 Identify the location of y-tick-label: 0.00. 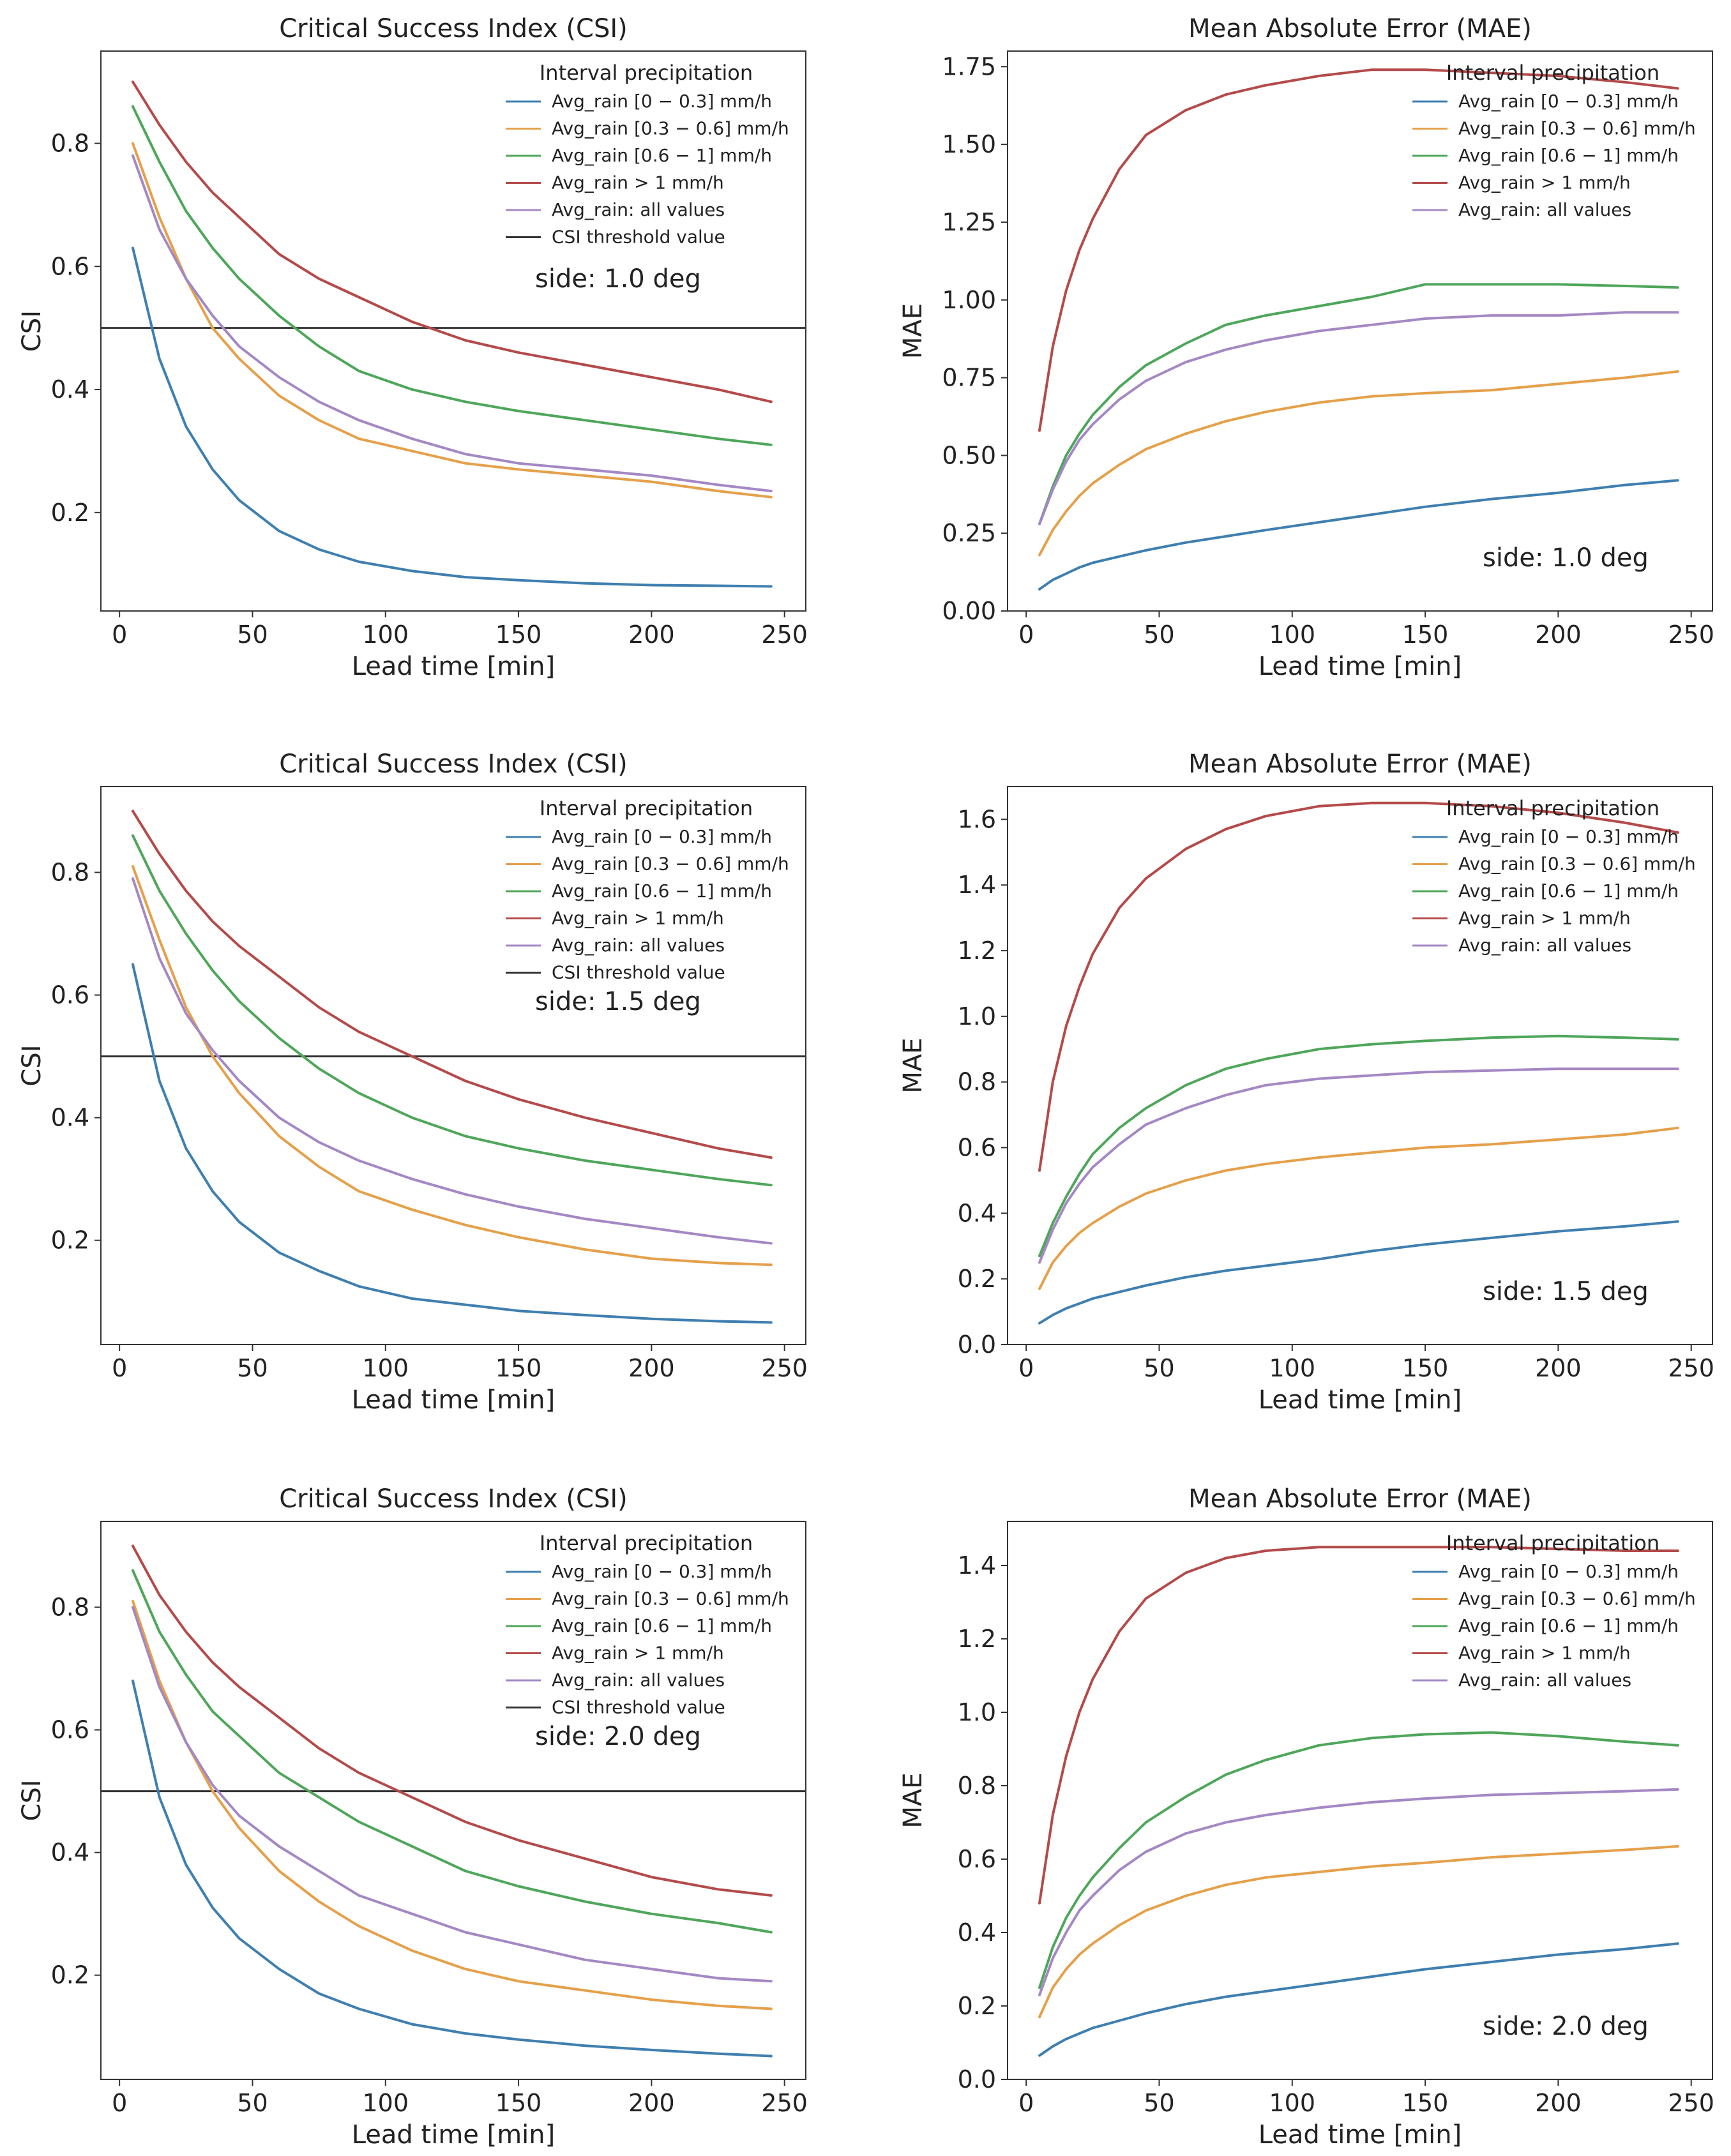
(969, 611).